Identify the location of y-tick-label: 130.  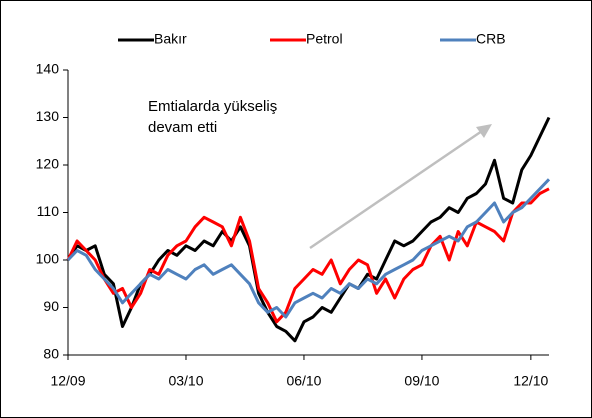
(48, 116).